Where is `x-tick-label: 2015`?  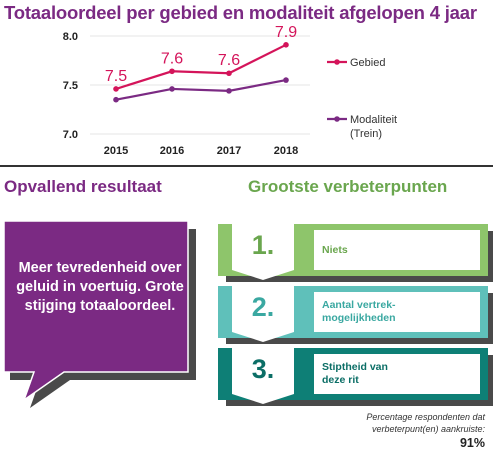
x-tick-label: 2015 is located at coordinates (116, 151).